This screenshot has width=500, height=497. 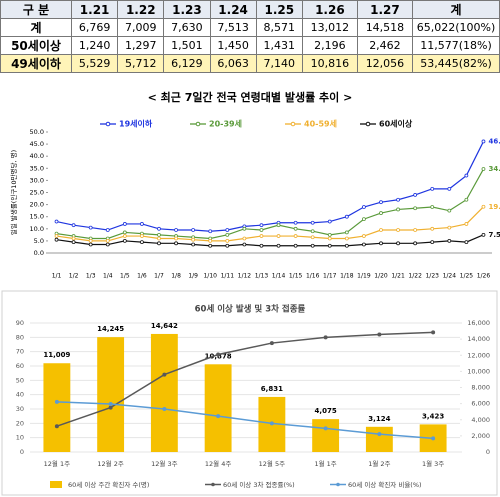 I want to click on x-tick-label: 1/19, so click(x=364, y=276).